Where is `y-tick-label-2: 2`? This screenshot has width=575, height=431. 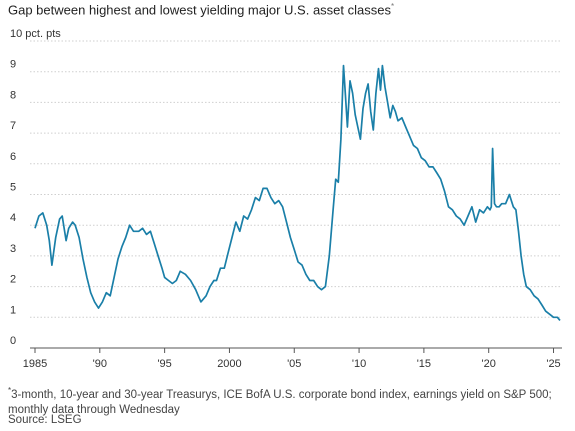 y-tick-label-2: 2 is located at coordinates (13, 280).